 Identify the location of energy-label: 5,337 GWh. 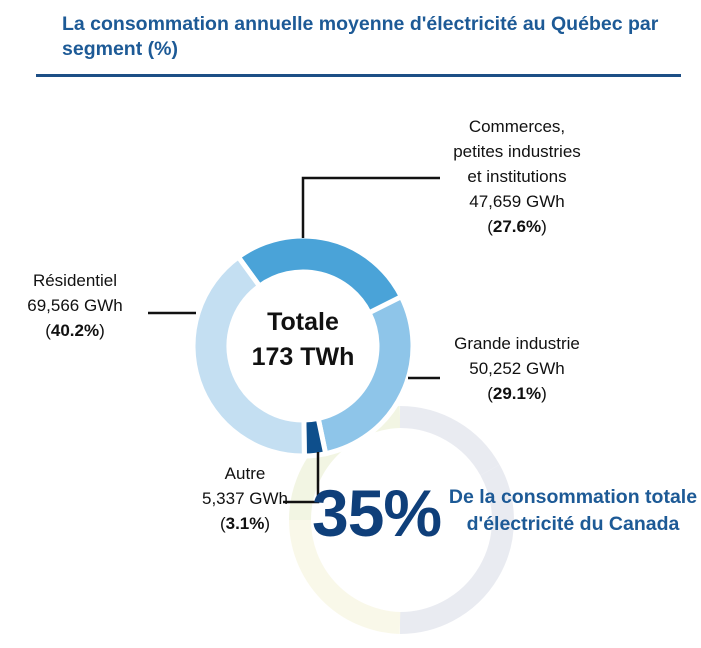
(245, 498).